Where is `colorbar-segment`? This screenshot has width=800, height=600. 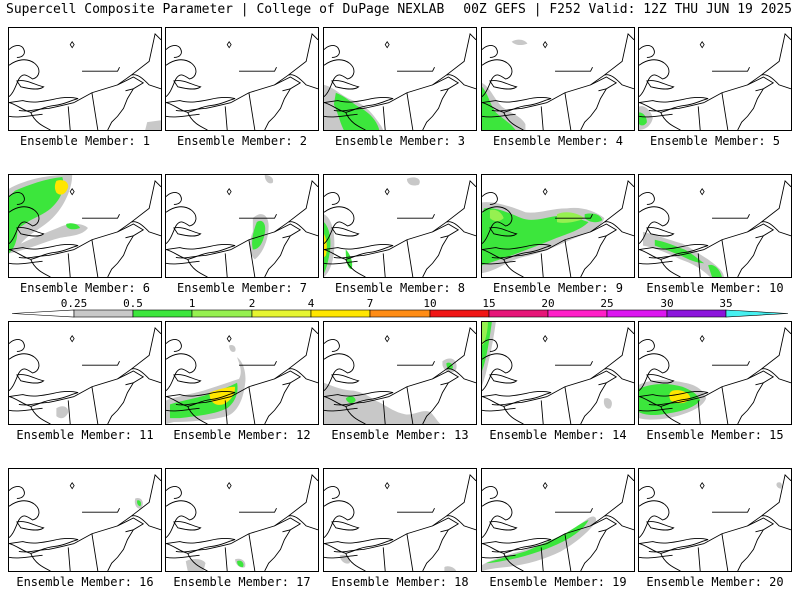
colorbar-segment is located at coordinates (162, 313).